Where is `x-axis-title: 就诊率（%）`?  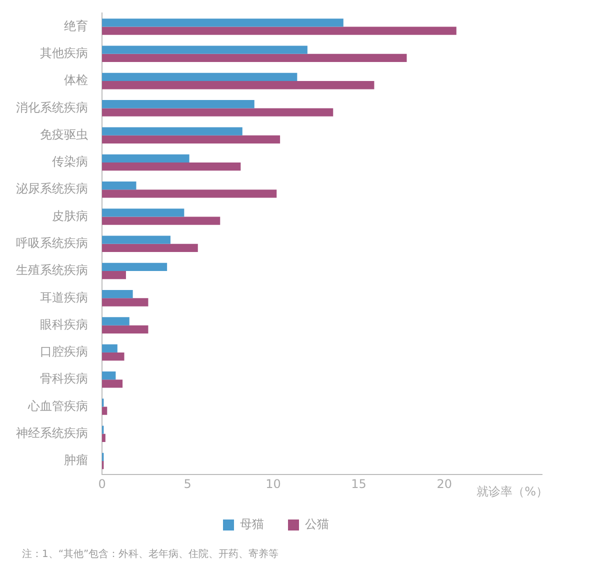 x-axis-title: 就诊率（%） is located at coordinates (512, 491).